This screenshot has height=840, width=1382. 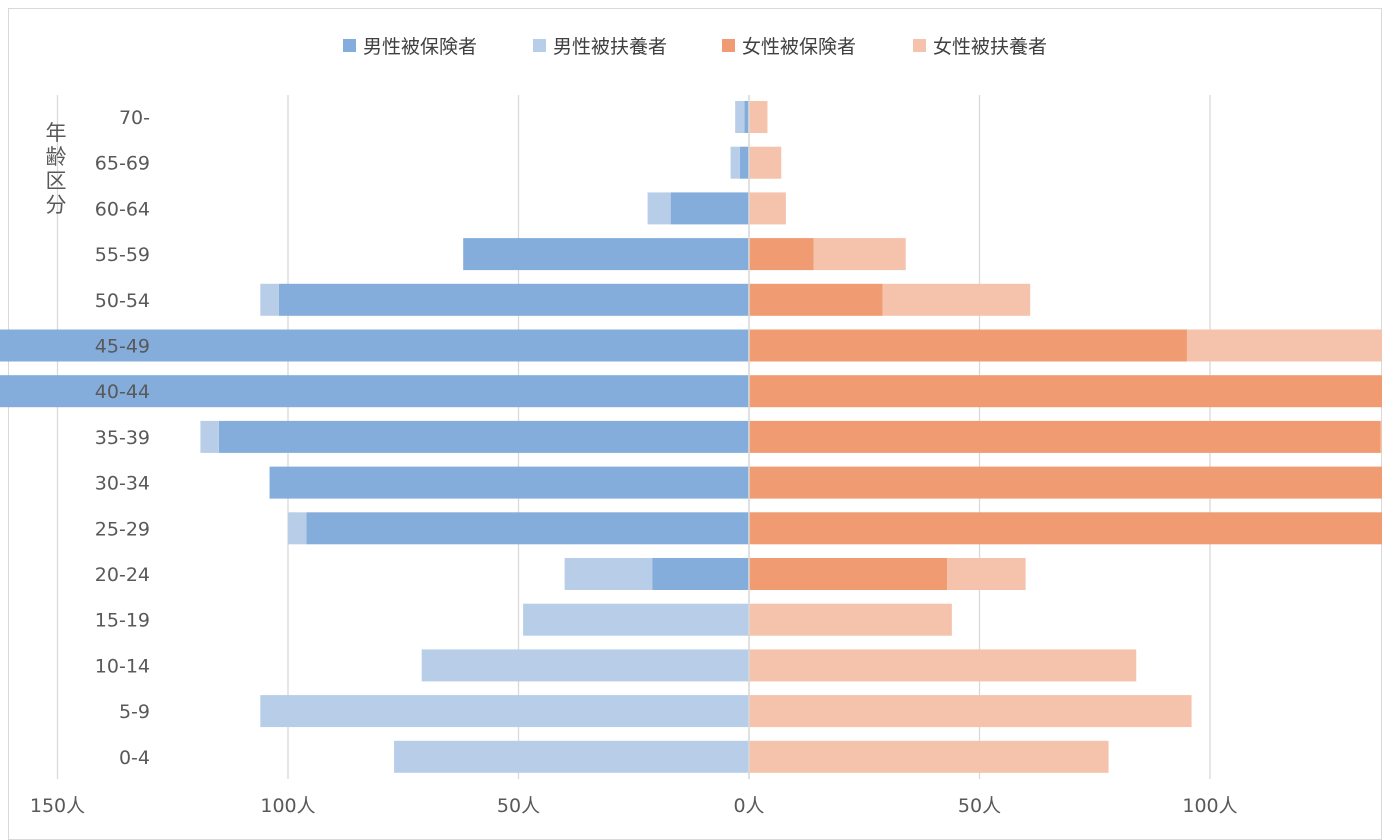 I want to click on y-axis-label: 年齢区分, so click(x=56, y=169).